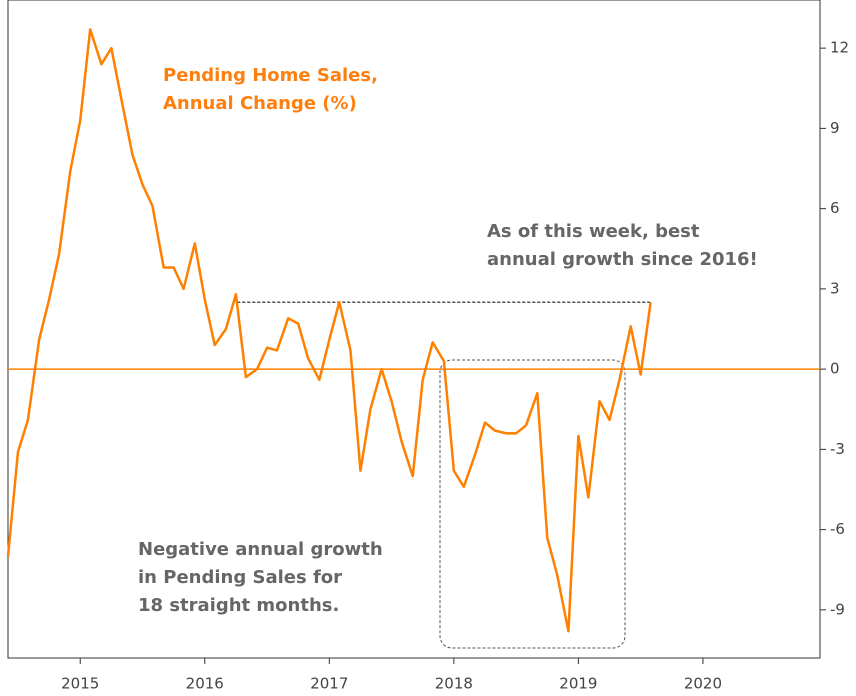 This screenshot has width=856, height=696. What do you see at coordinates (329, 684) in the screenshot?
I see `x-tick-label: 2017` at bounding box center [329, 684].